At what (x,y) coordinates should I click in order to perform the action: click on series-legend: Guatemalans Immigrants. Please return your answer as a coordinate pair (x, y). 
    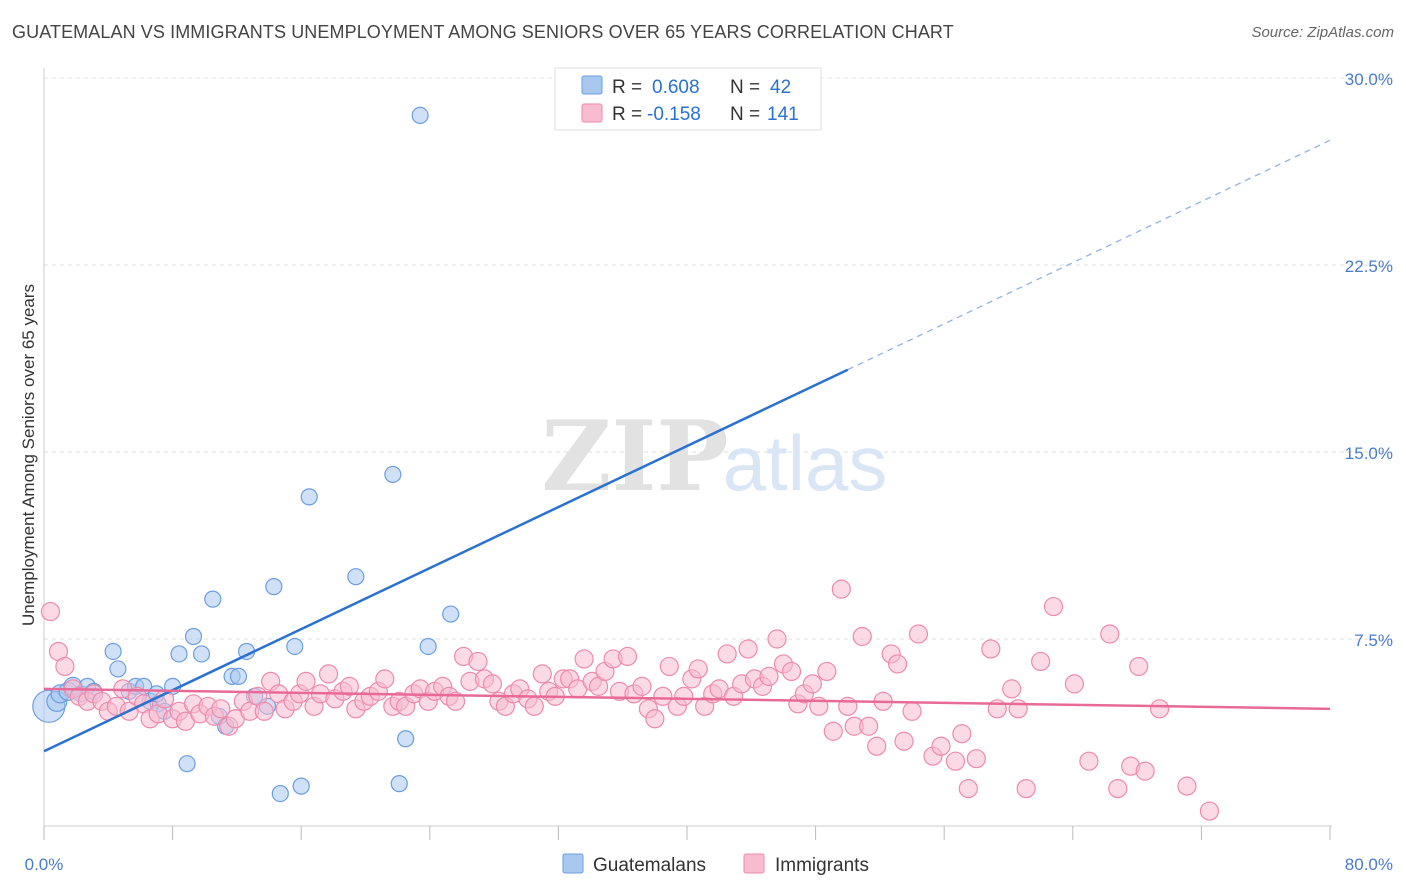
    Looking at the image, I should click on (715, 864).